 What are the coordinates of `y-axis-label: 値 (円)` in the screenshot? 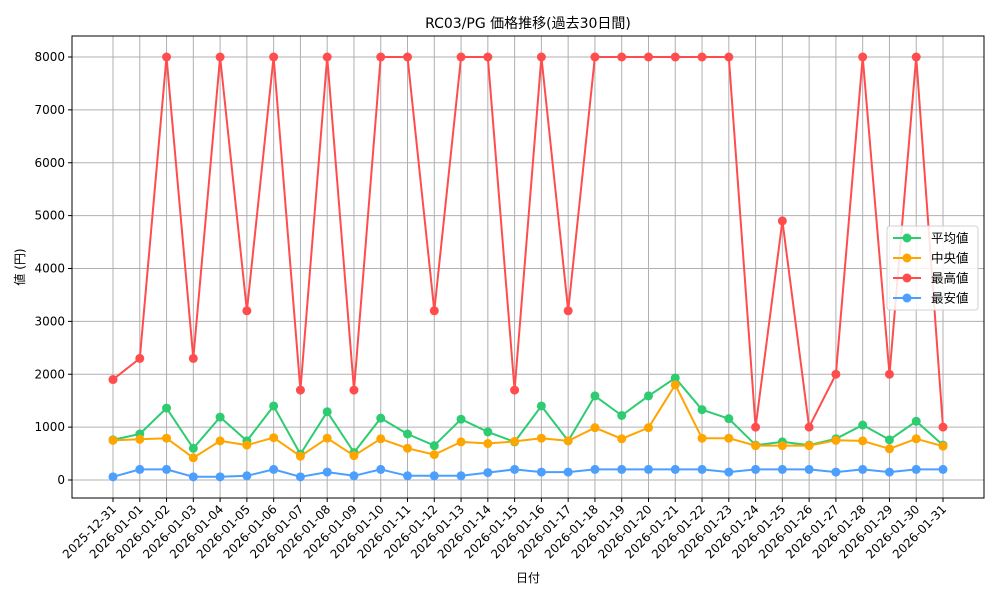 It's located at (19, 266).